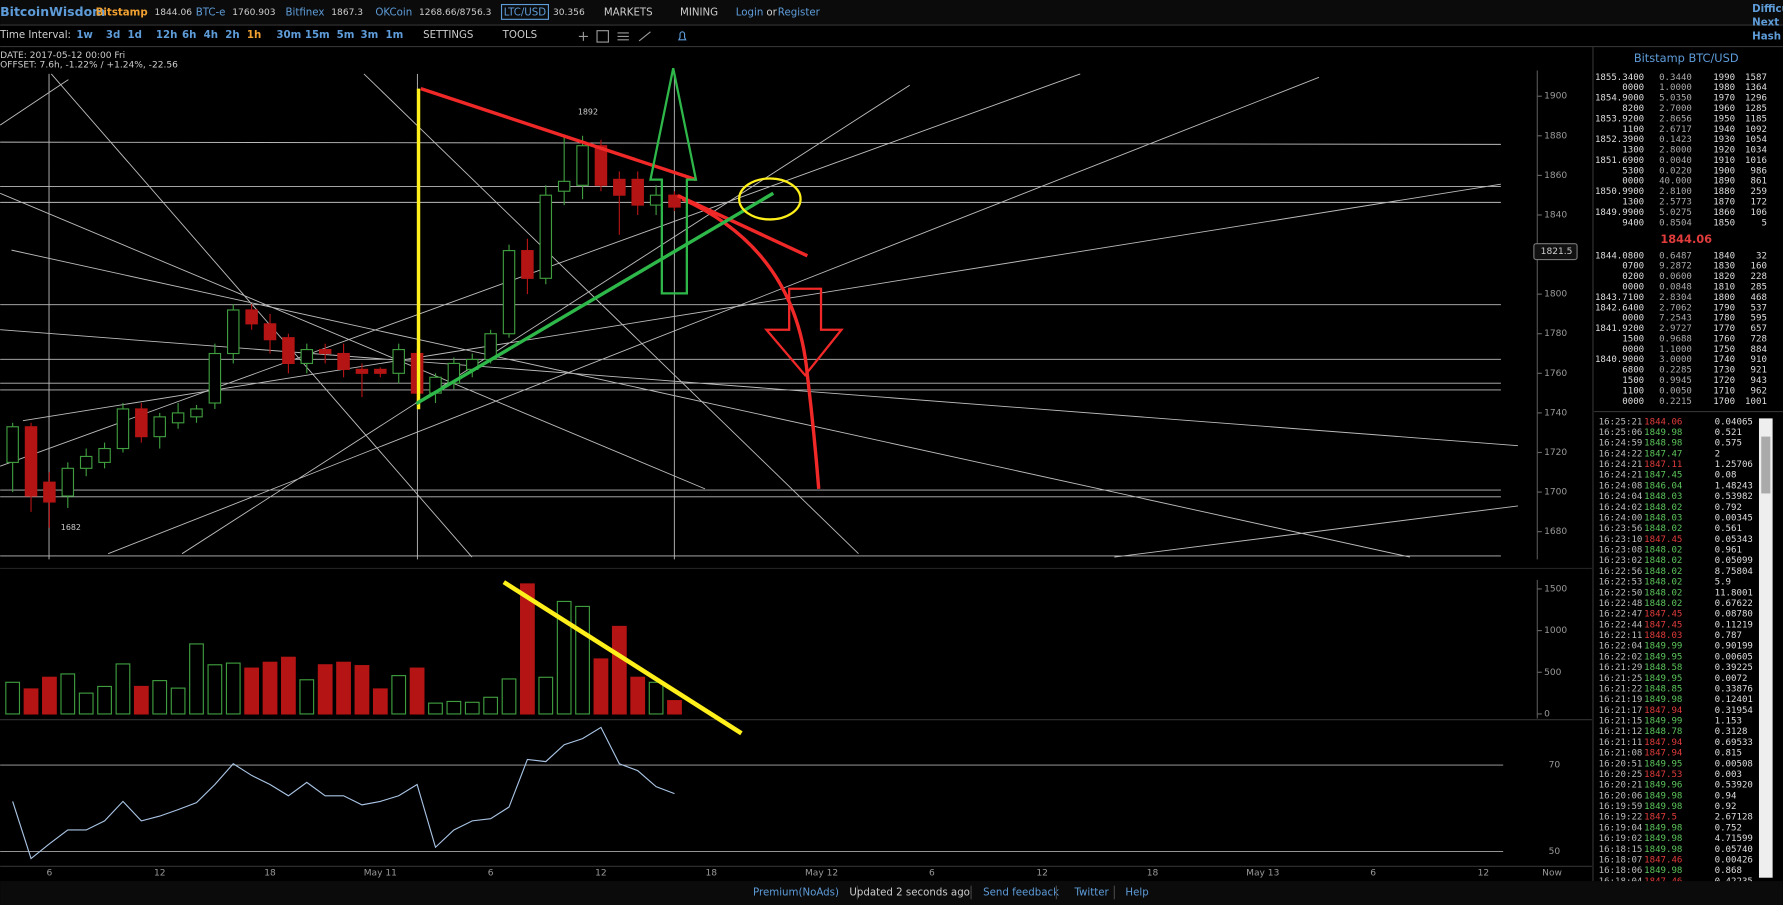 The height and width of the screenshot is (905, 1783). Describe the element at coordinates (628, 13) in the screenshot. I see `menu: MARKETS` at that location.